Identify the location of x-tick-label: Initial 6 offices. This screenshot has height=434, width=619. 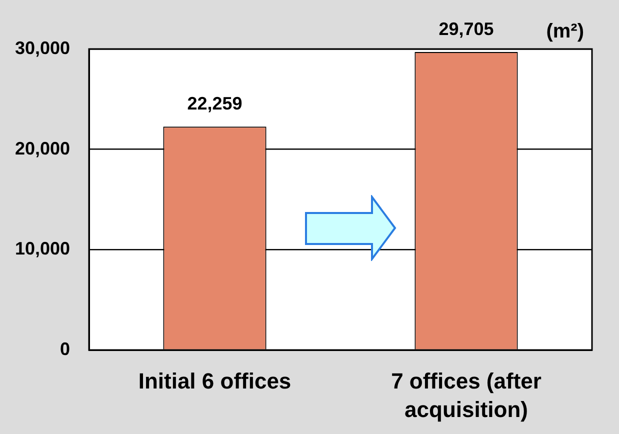
(215, 381).